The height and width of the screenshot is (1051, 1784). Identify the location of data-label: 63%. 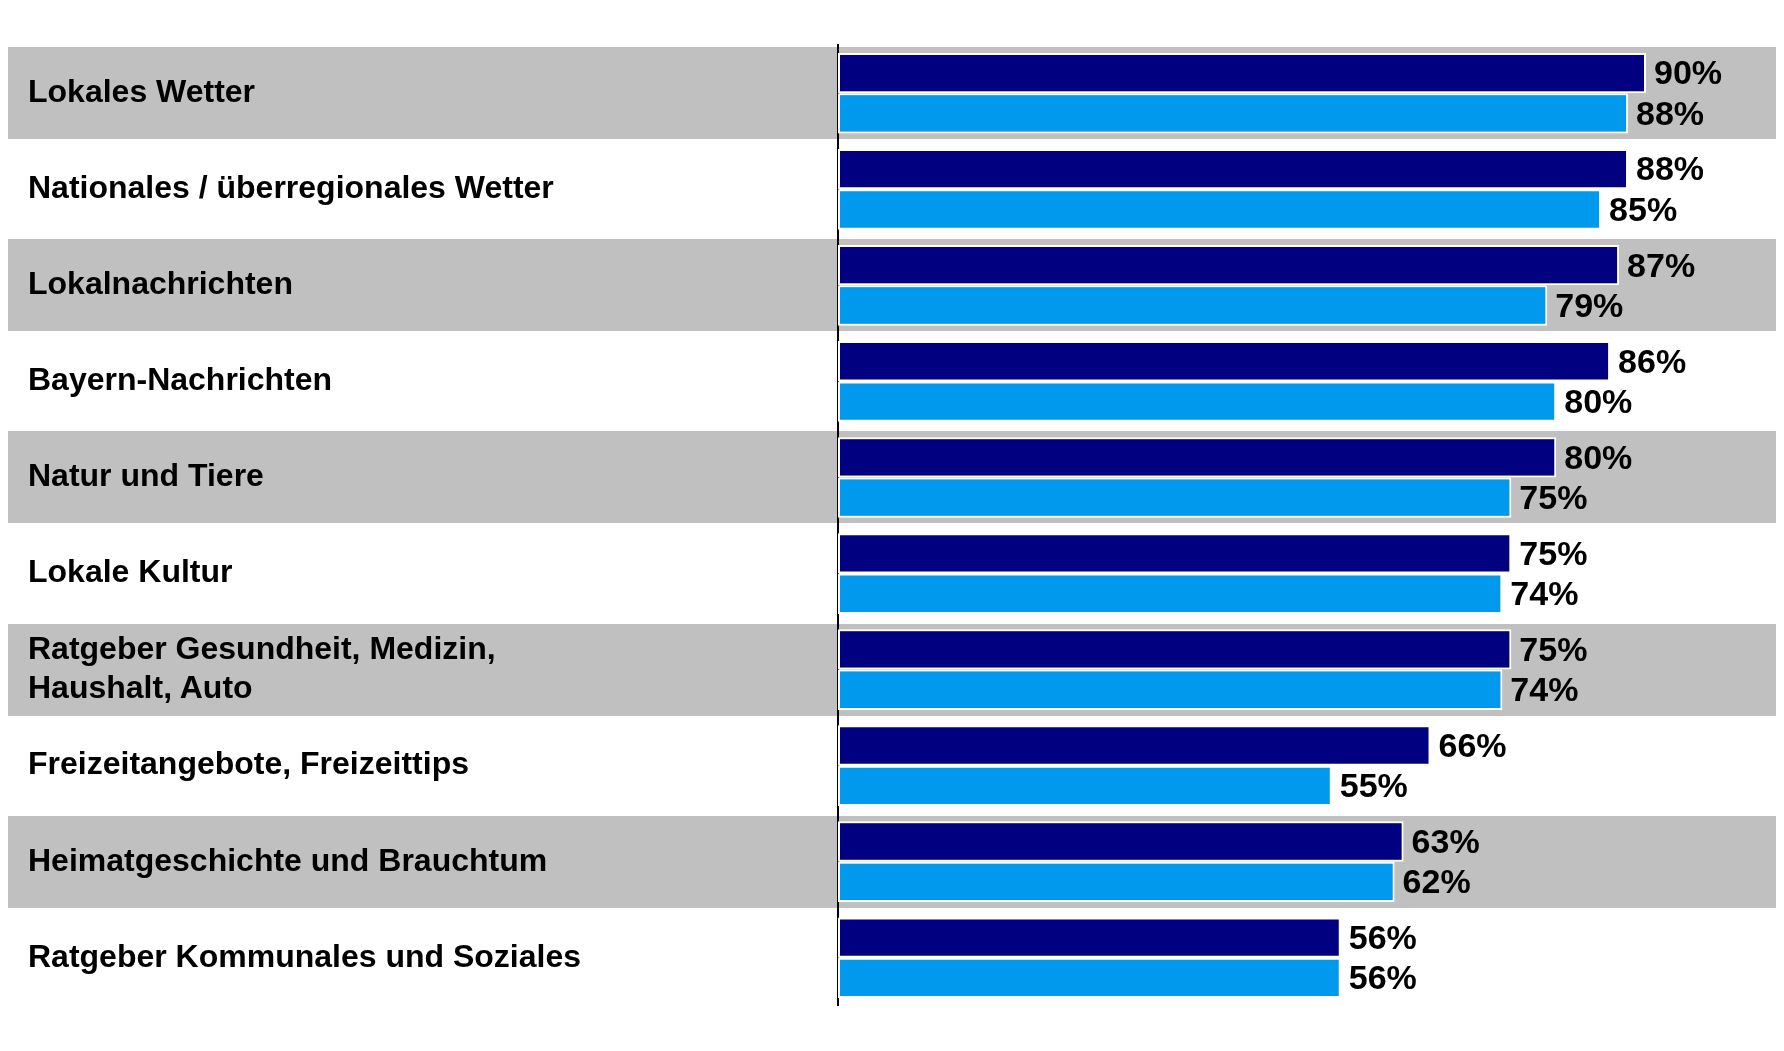
(1445, 840).